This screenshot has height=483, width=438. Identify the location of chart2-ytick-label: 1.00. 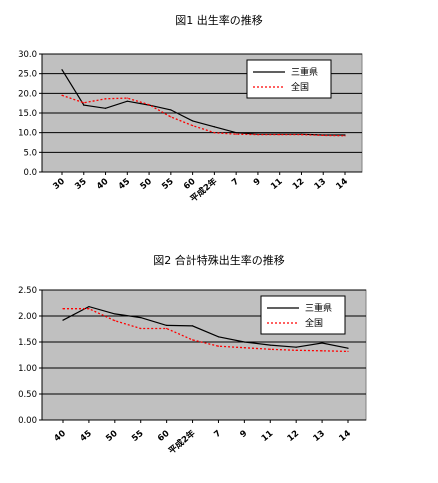
(27, 369).